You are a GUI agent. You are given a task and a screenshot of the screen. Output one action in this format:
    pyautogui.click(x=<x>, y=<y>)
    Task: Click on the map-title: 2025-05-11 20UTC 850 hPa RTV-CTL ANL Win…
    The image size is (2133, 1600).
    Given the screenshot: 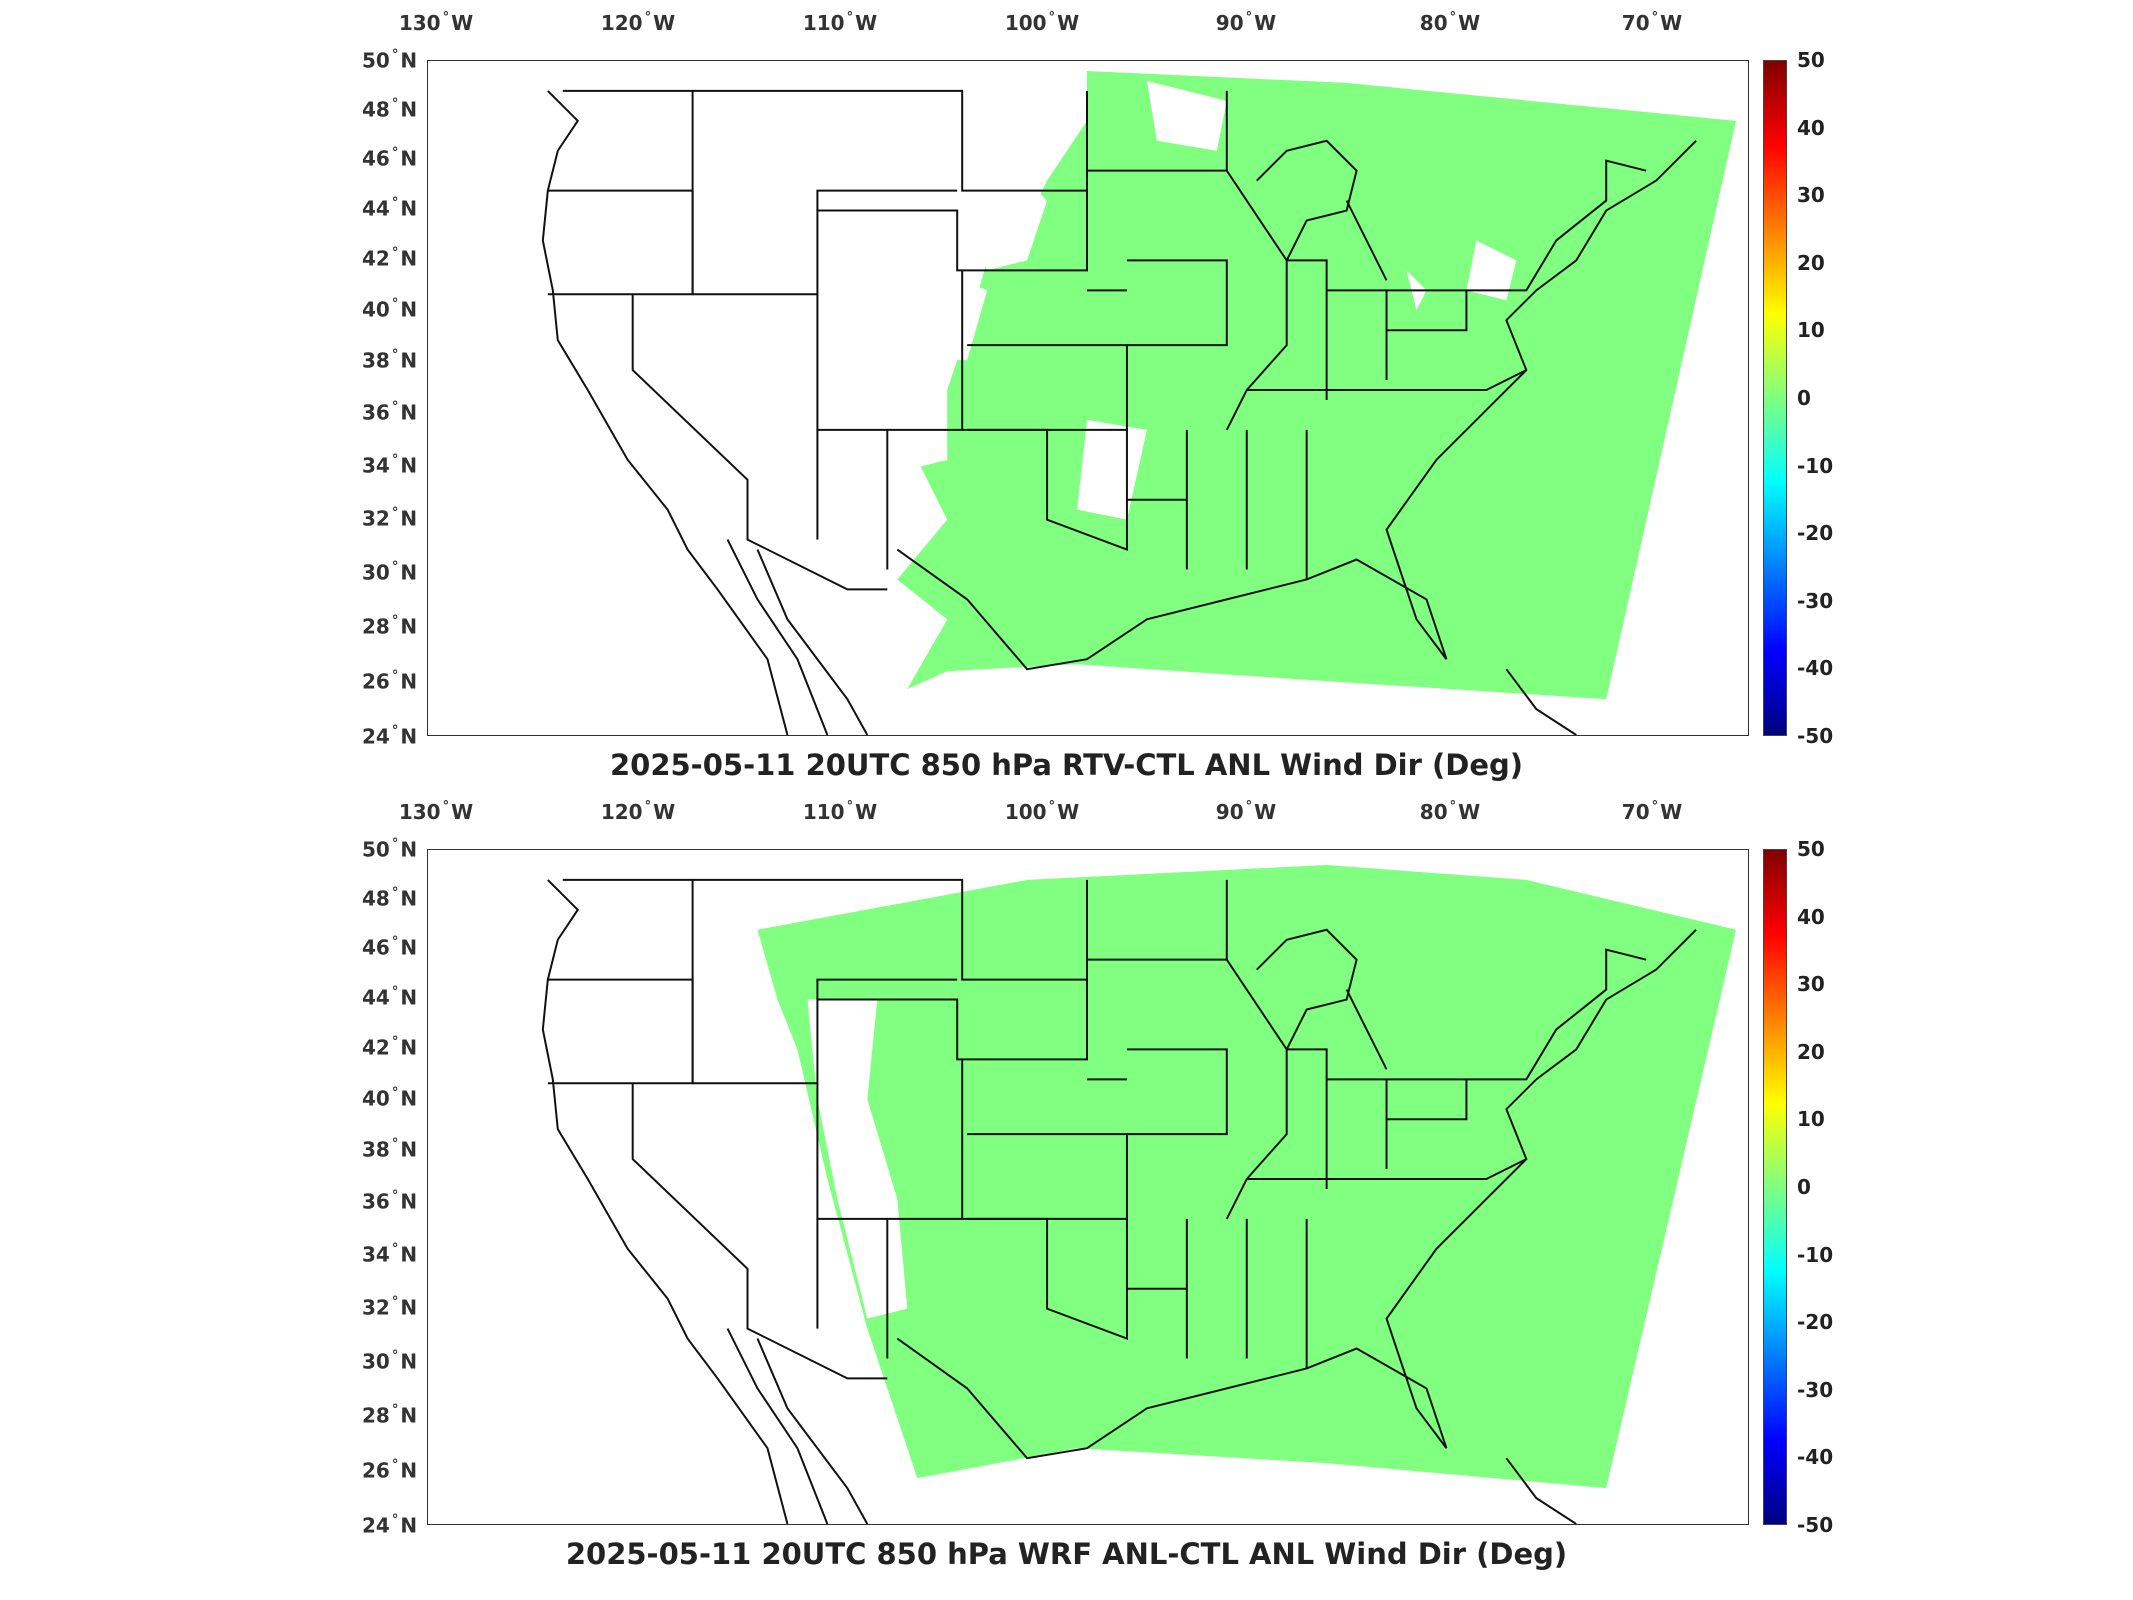 What is the action you would take?
    pyautogui.click(x=1066, y=765)
    